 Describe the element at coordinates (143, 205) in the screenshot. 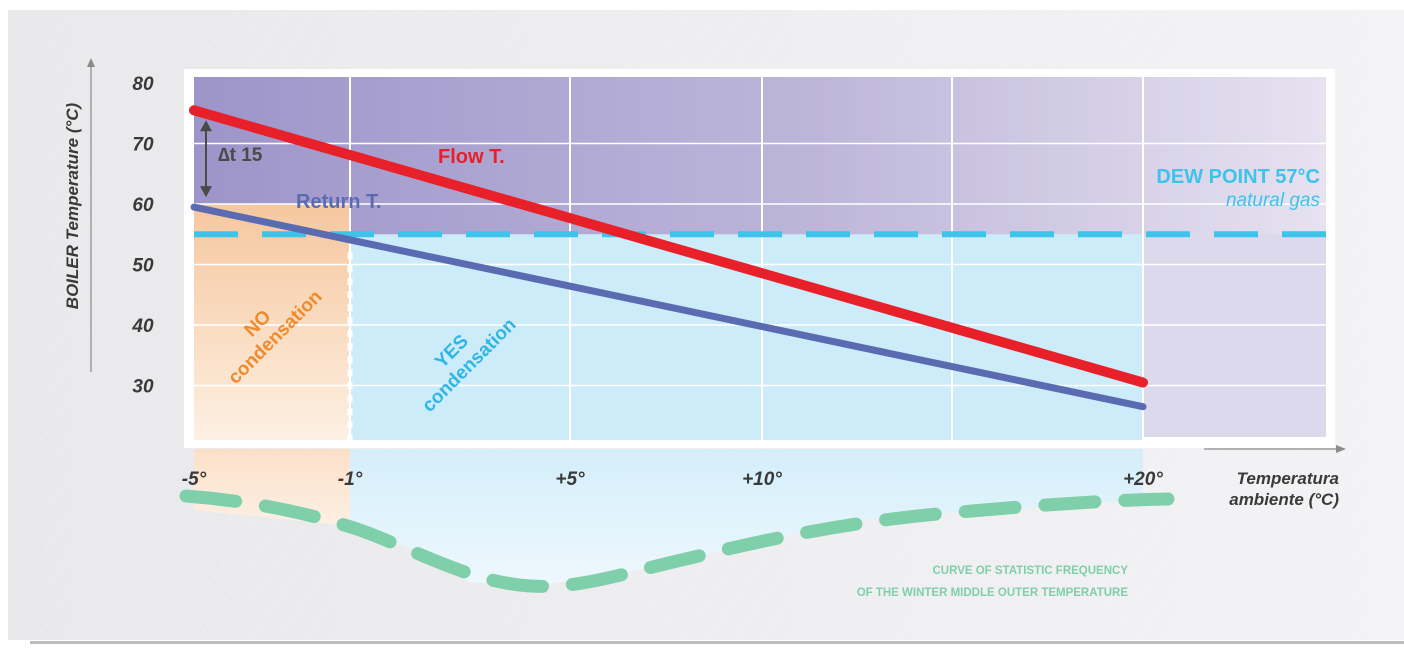

I see `y-tick-label: 60` at that location.